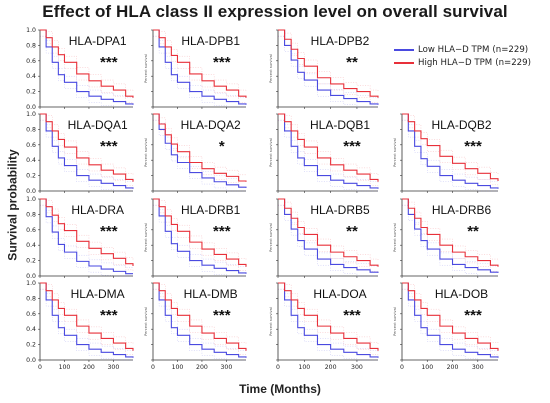  I want to click on legend-n-low: (n=229), so click(510, 49).